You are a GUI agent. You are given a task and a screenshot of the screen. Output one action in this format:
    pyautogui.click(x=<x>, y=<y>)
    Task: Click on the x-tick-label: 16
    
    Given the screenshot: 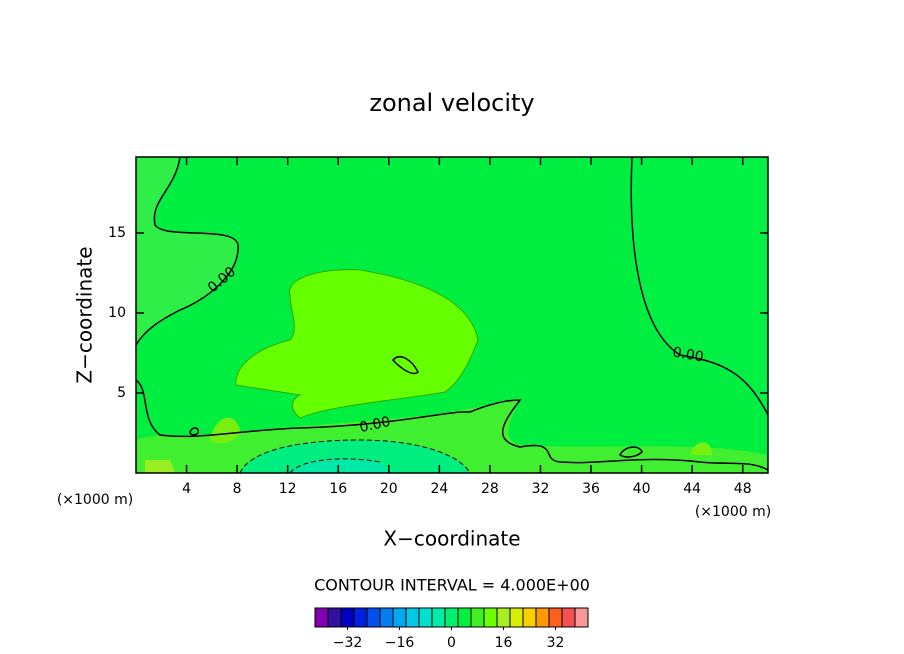 What is the action you would take?
    pyautogui.click(x=338, y=489)
    